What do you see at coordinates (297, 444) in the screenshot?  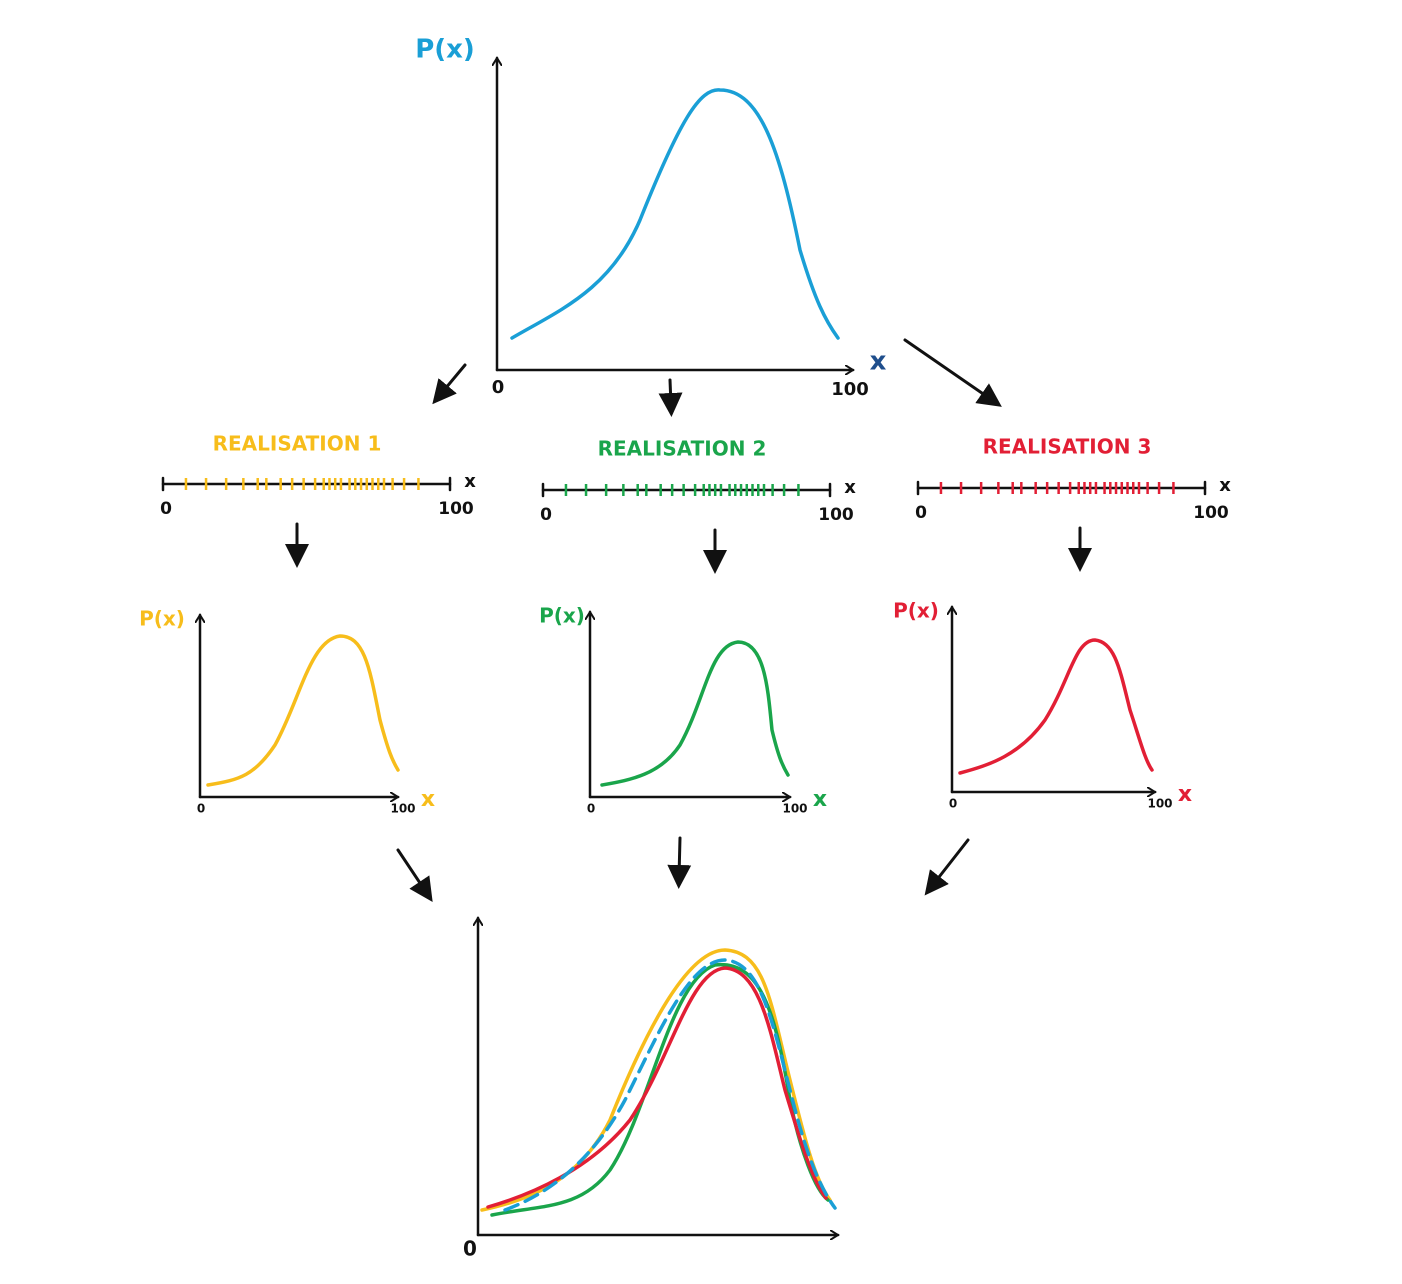 I see `realisation-title: REALISATION 1` at bounding box center [297, 444].